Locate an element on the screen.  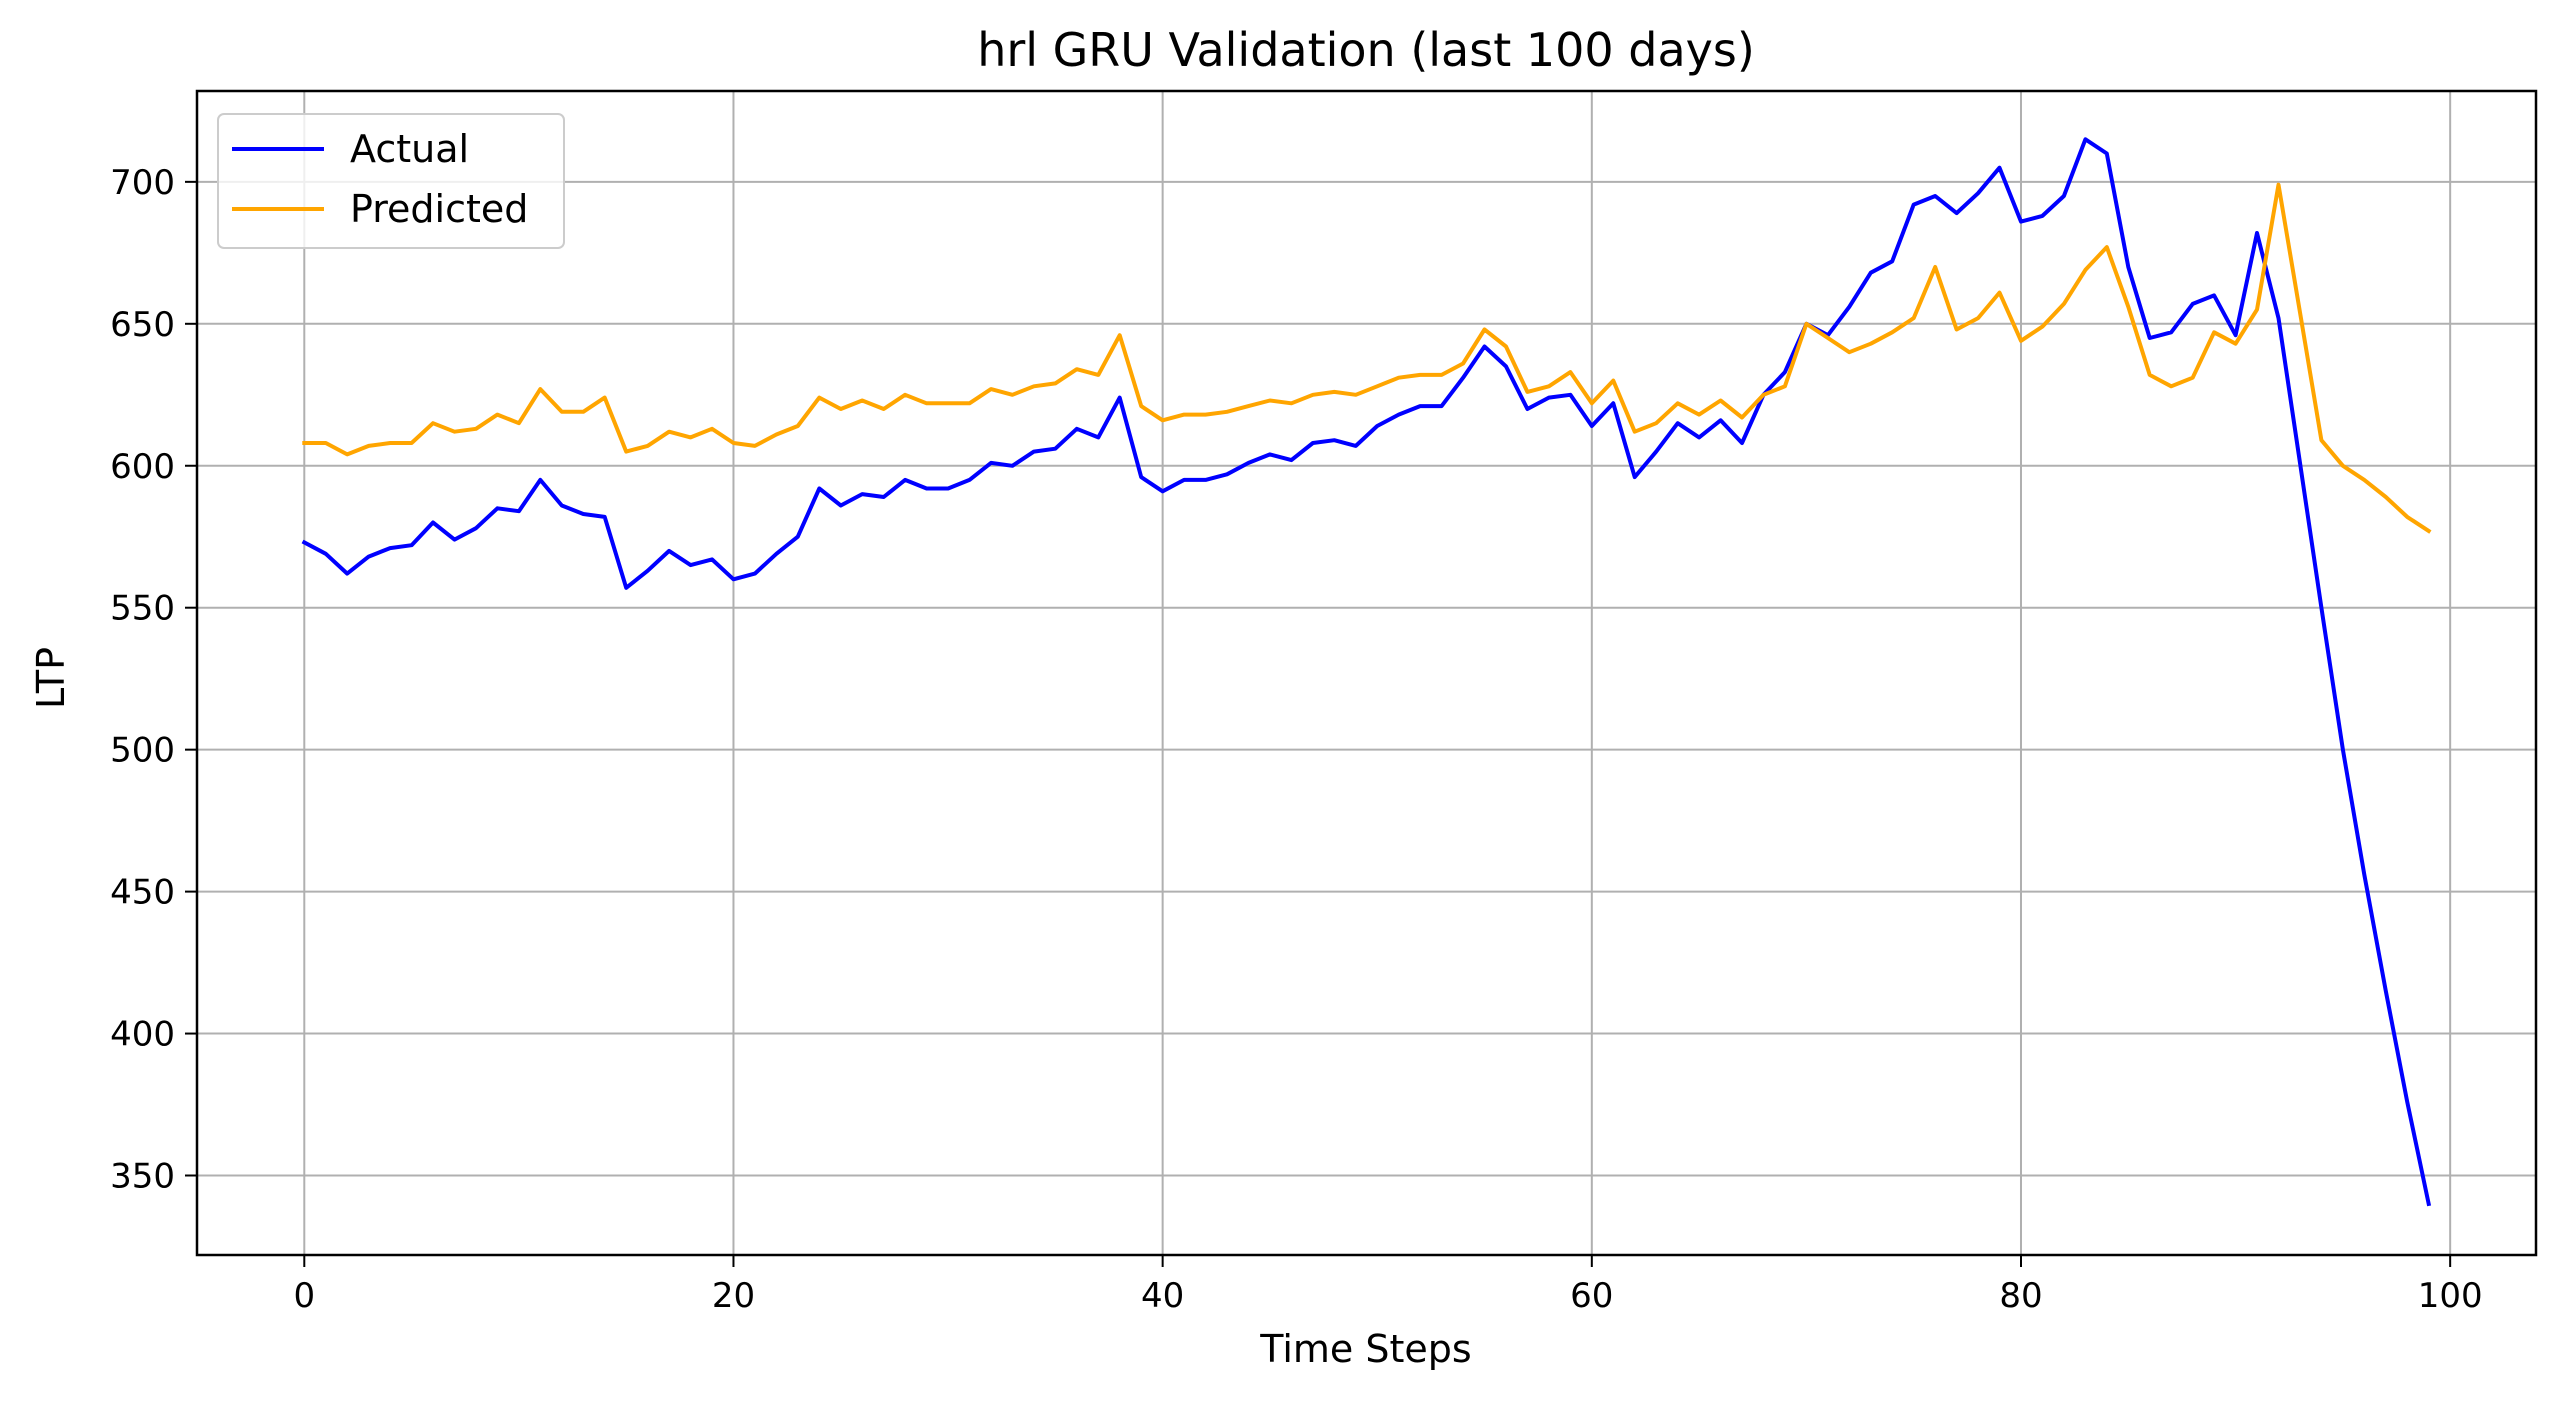
x-tick-label: 20 is located at coordinates (733, 1296).